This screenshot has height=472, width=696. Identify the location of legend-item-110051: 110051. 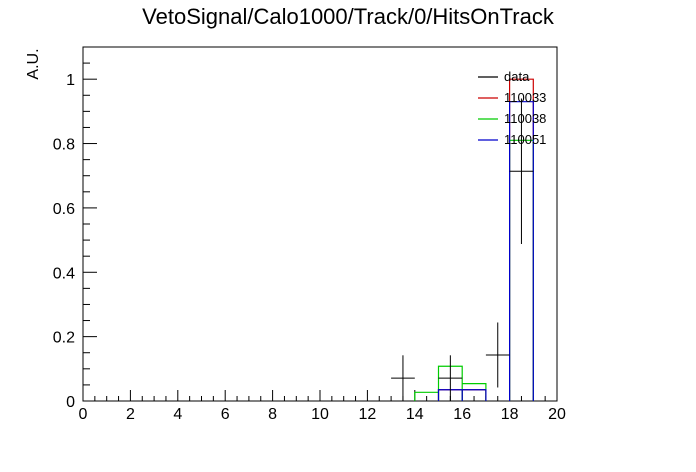
(512, 139).